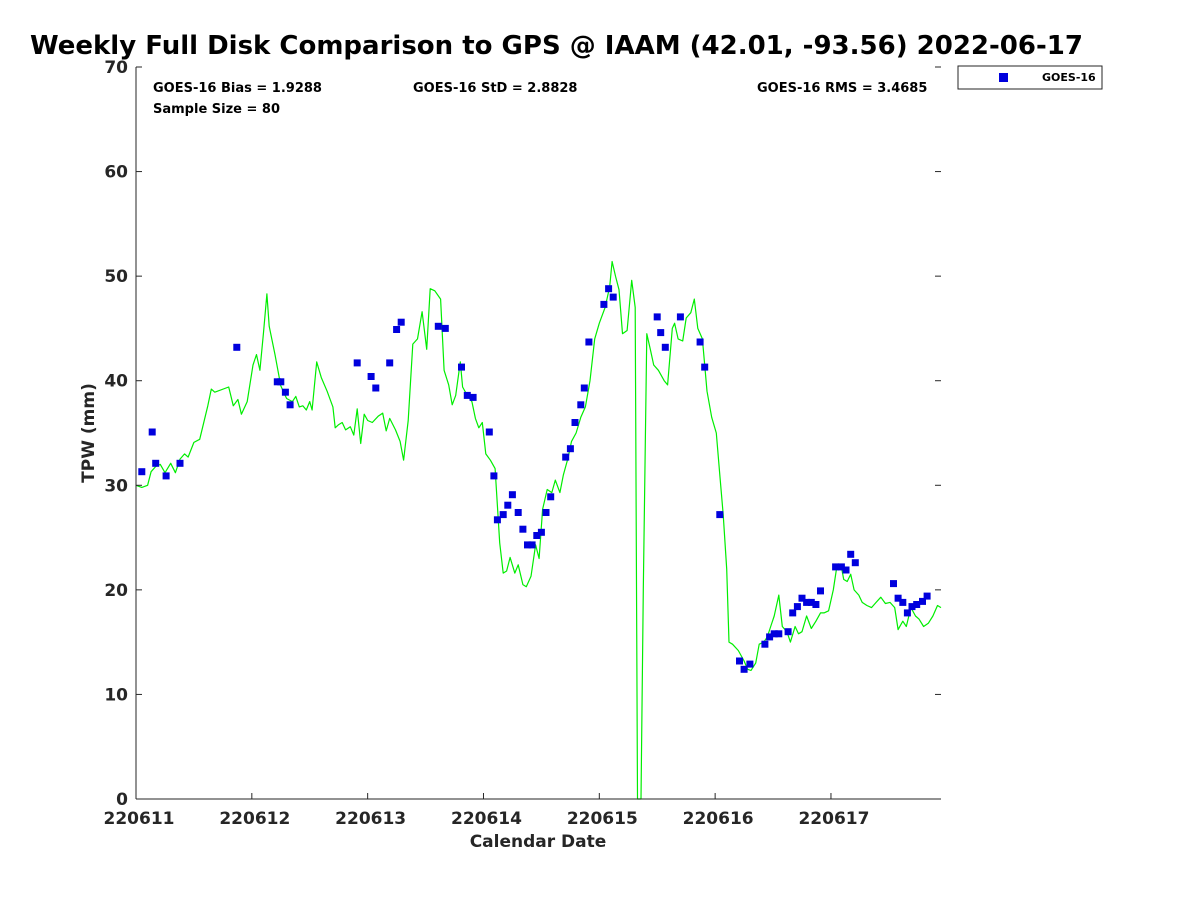 The image size is (1200, 900). I want to click on x-tick-label: 220617, so click(833, 819).